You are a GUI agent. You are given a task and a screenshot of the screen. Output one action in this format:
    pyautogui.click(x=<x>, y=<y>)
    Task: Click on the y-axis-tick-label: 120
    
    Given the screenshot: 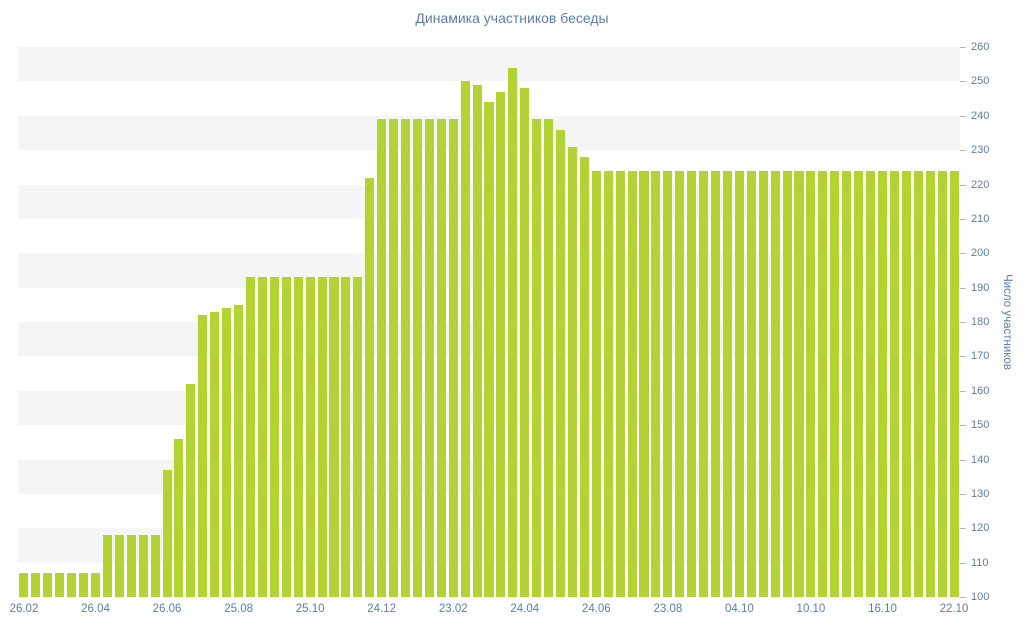 What is the action you would take?
    pyautogui.click(x=980, y=528)
    